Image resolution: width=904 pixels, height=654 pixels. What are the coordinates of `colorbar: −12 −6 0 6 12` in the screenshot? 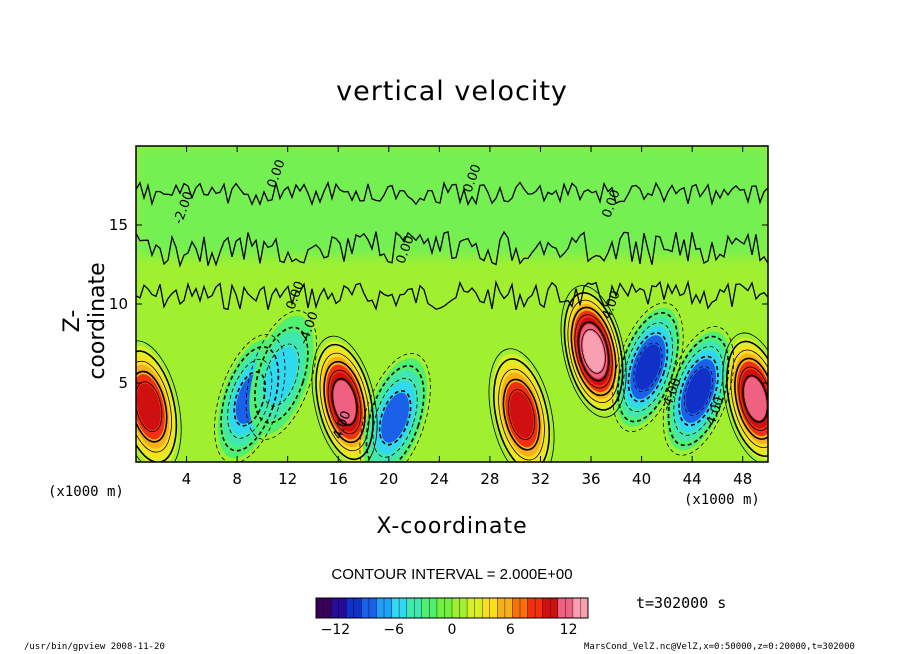 It's located at (452, 617).